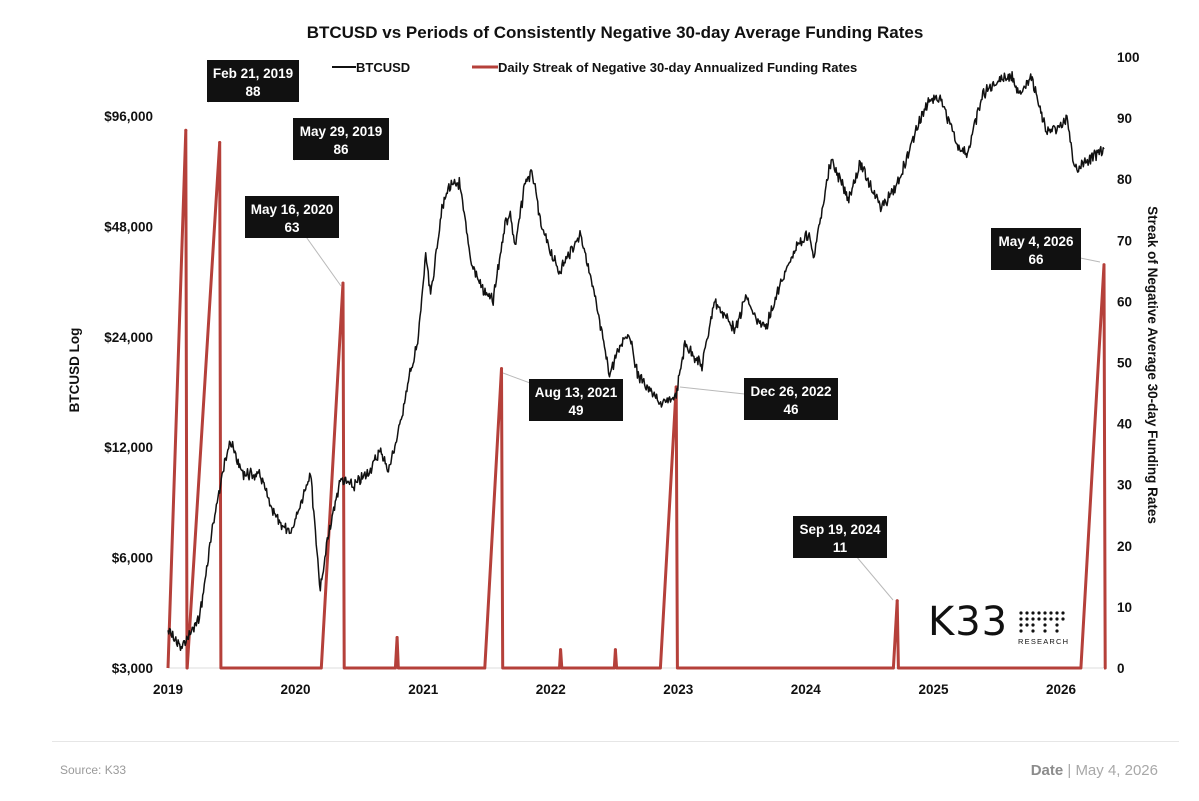 The width and height of the screenshot is (1199, 801). What do you see at coordinates (168, 689) in the screenshot?
I see `x-tick-label: 2019` at bounding box center [168, 689].